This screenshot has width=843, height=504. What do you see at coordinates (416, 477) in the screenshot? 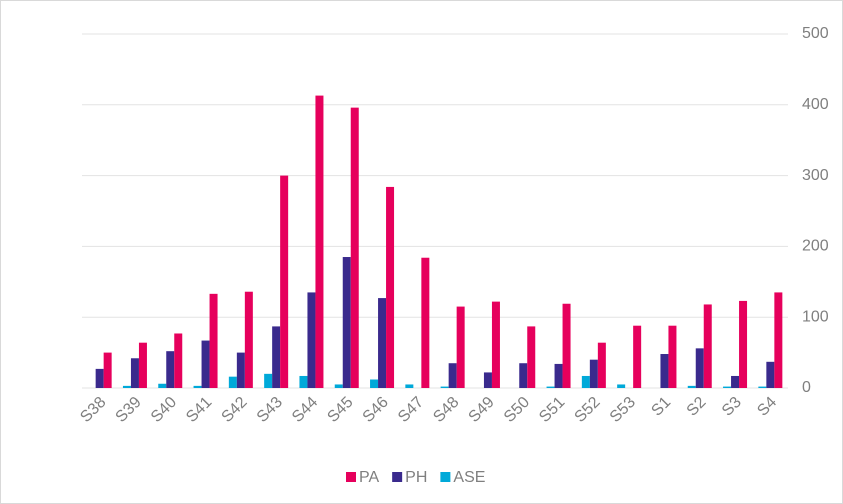
I see `legend-label: PH` at bounding box center [416, 477].